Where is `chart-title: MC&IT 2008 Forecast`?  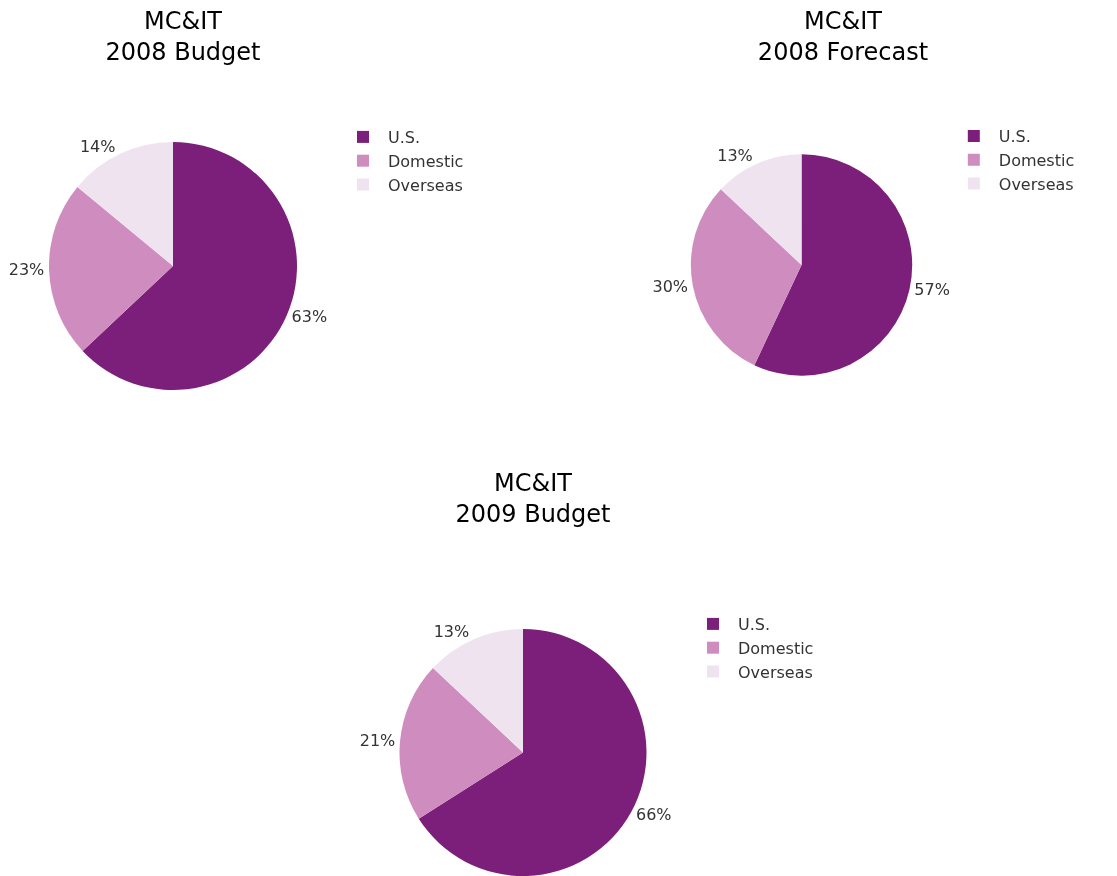
chart-title: MC&IT 2008 Forecast is located at coordinates (843, 36).